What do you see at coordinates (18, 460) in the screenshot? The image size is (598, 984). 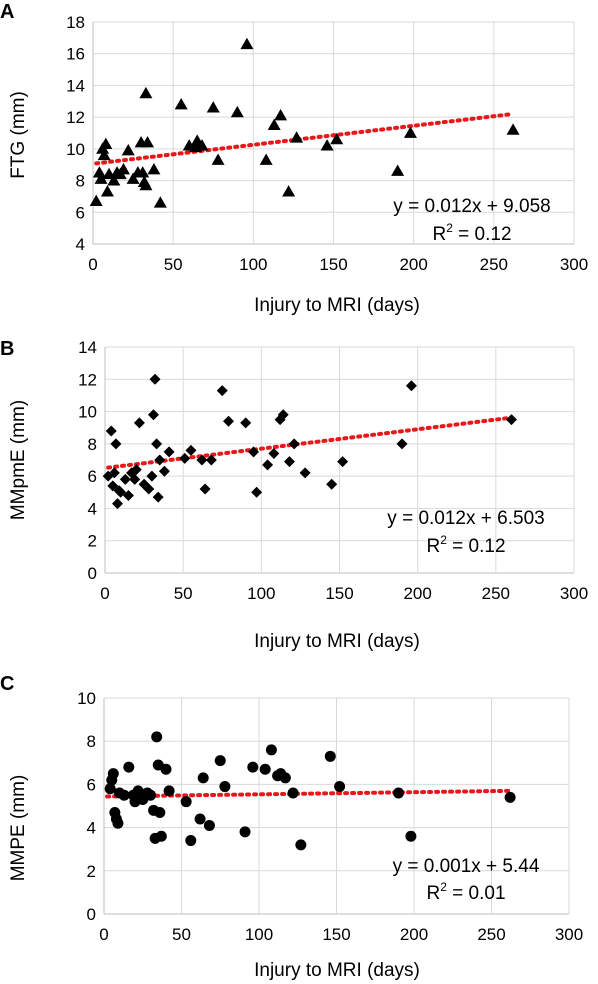 I see `y-axis-title-b: MMpmE (mm)` at bounding box center [18, 460].